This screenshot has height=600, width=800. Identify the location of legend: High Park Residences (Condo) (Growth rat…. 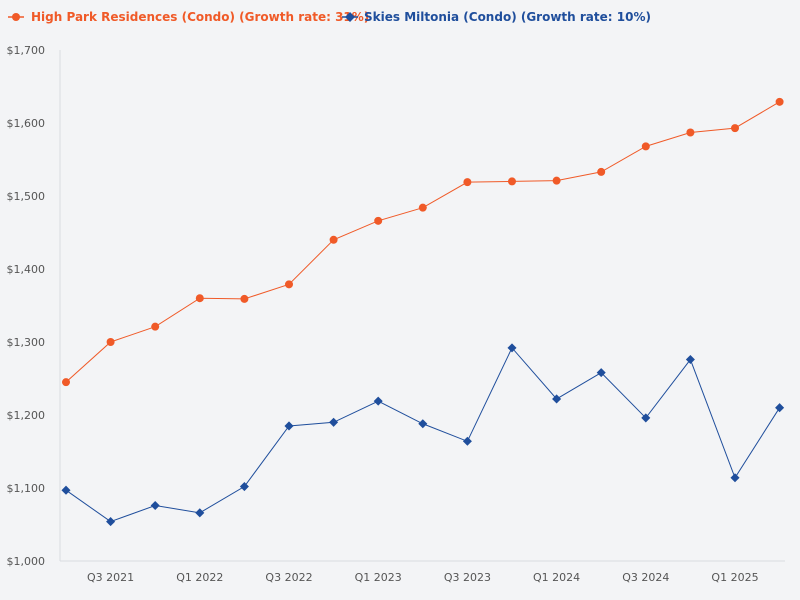
(329, 17).